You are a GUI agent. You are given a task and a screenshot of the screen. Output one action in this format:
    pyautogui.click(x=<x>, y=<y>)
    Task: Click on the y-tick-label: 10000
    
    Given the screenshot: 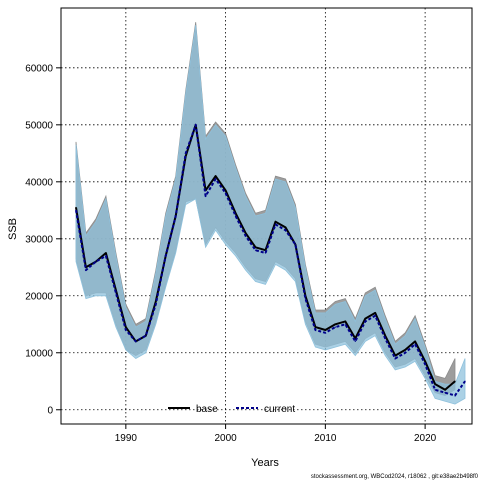 What is the action you would take?
    pyautogui.click(x=39, y=353)
    